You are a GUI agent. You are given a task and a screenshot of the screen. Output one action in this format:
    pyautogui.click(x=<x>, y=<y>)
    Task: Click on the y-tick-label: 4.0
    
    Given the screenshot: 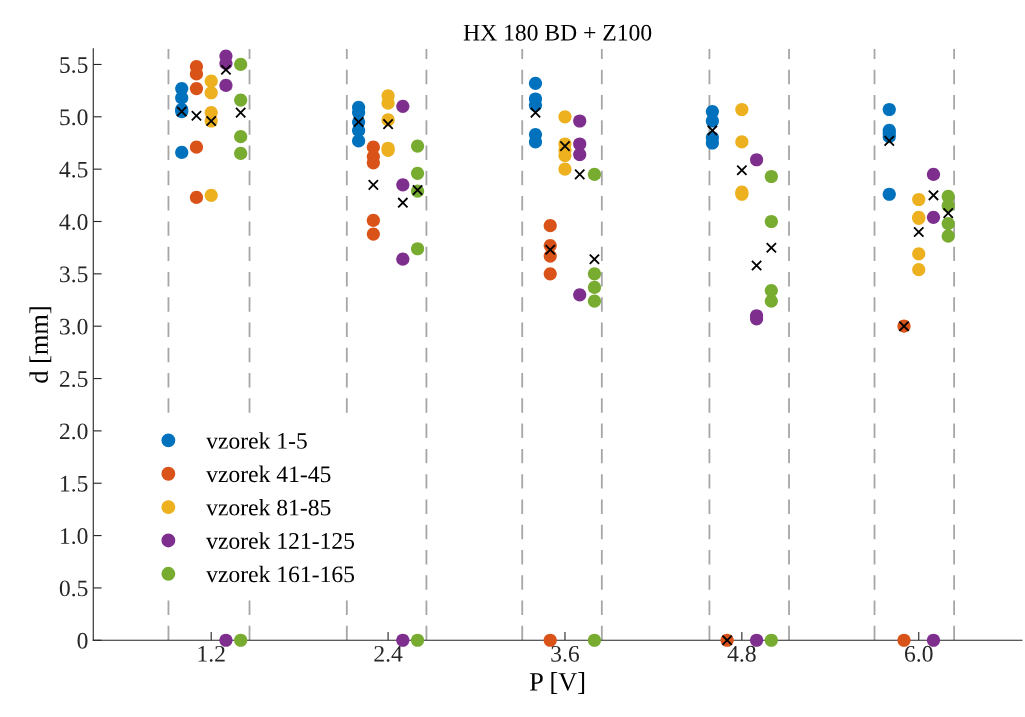 What is the action you would take?
    pyautogui.click(x=73, y=222)
    